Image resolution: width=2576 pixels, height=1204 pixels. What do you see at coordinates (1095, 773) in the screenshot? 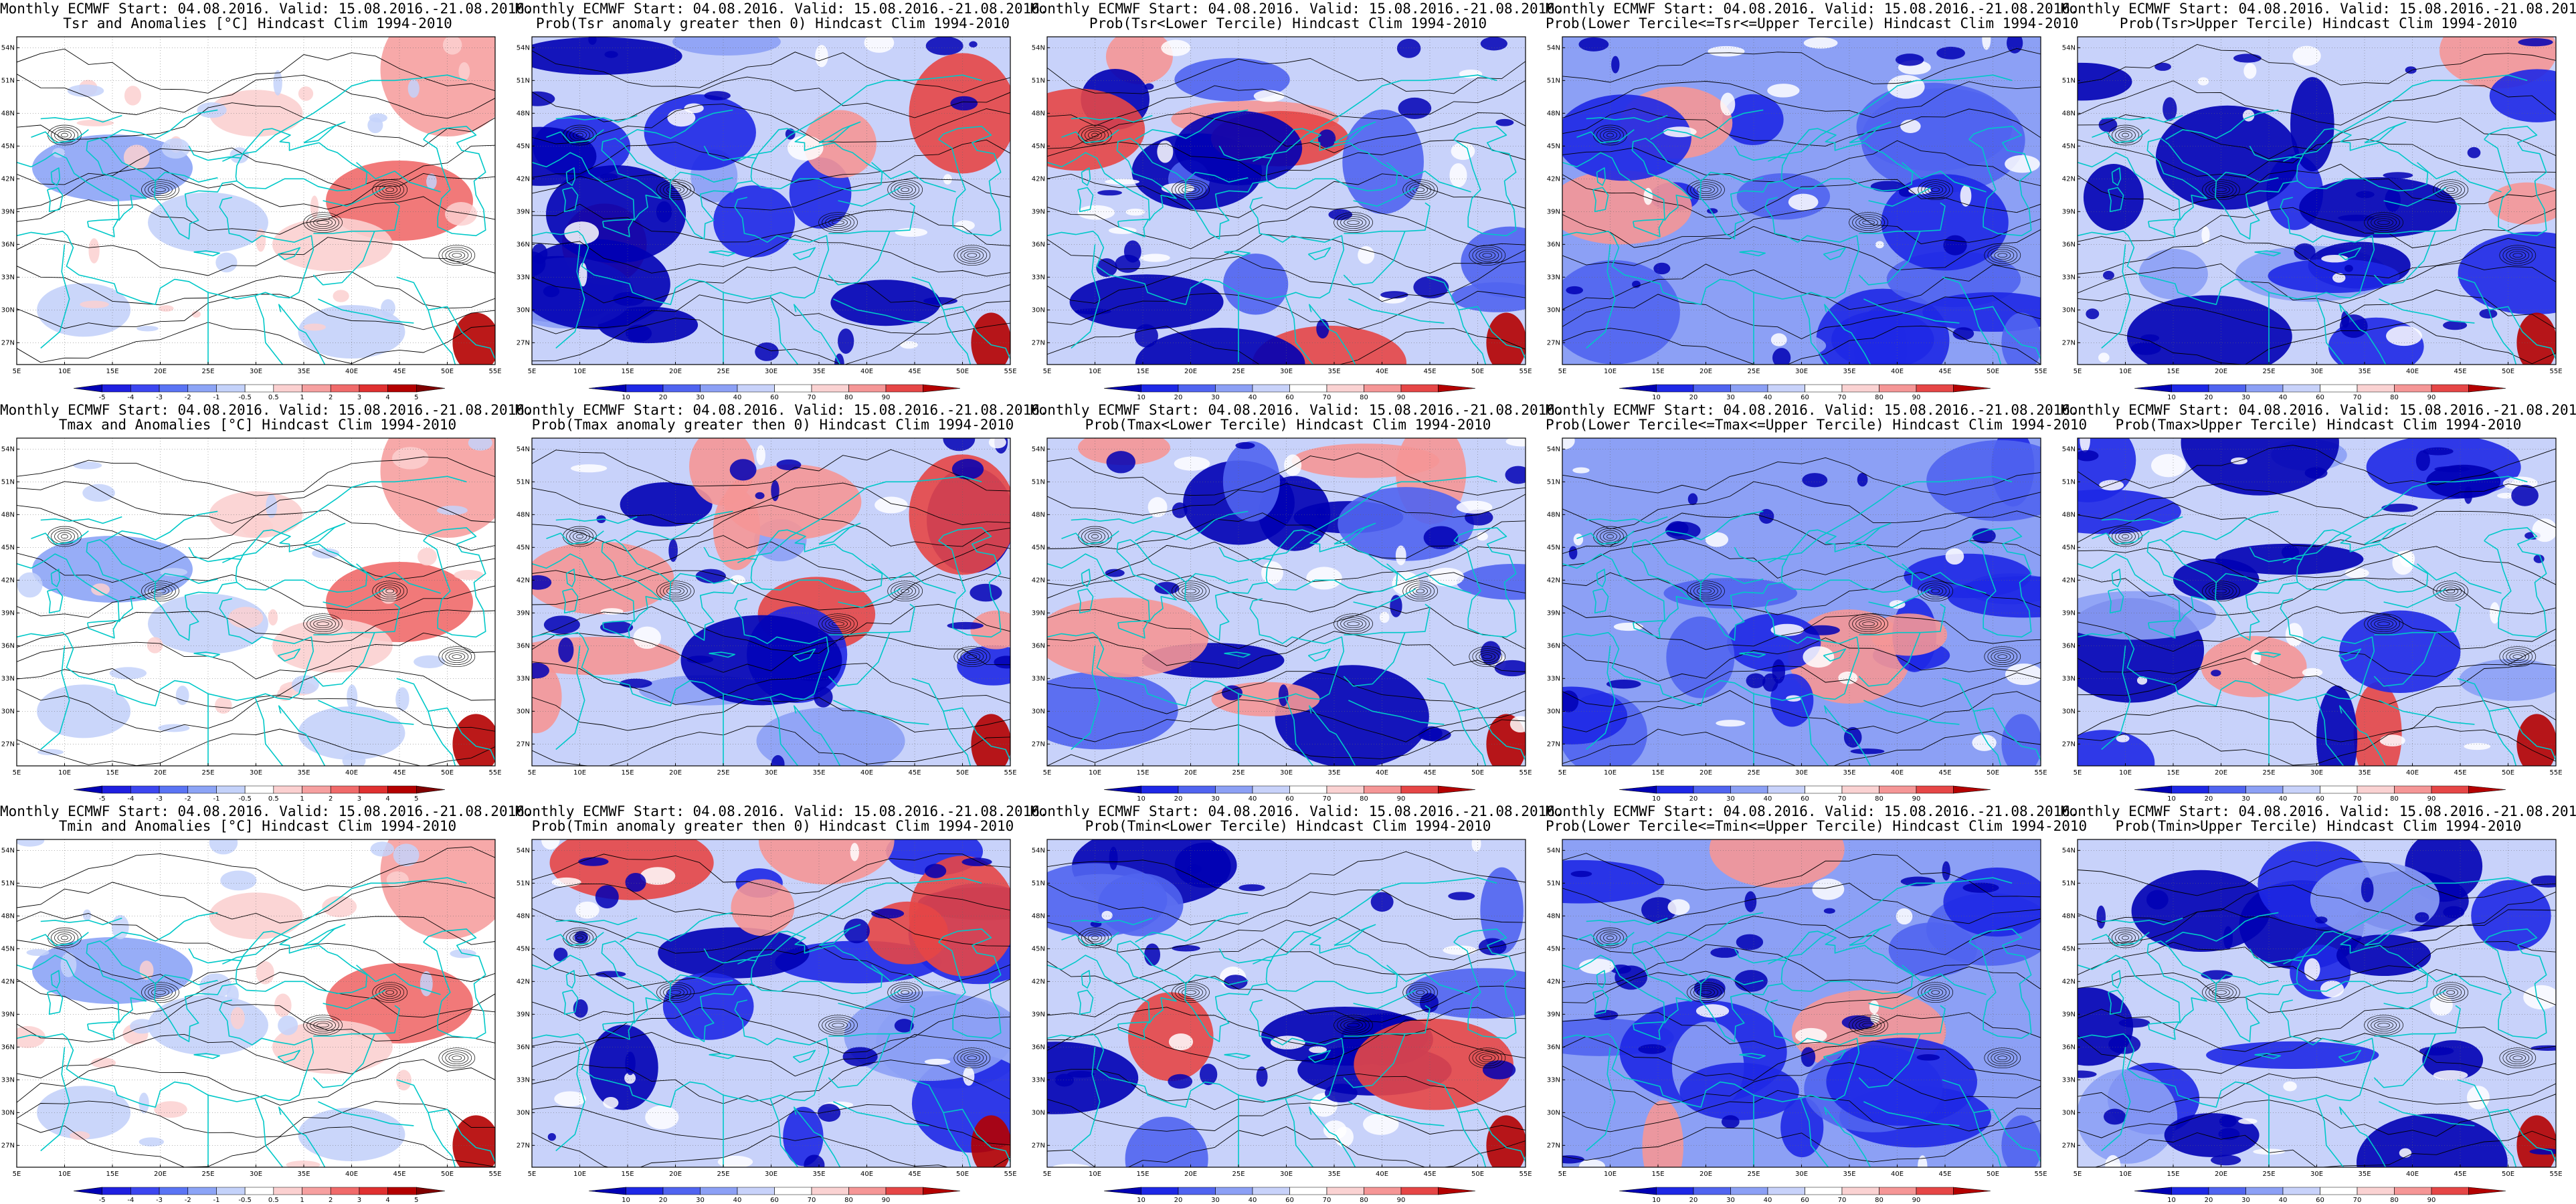
I see `longitude-label: 10E` at bounding box center [1095, 773].